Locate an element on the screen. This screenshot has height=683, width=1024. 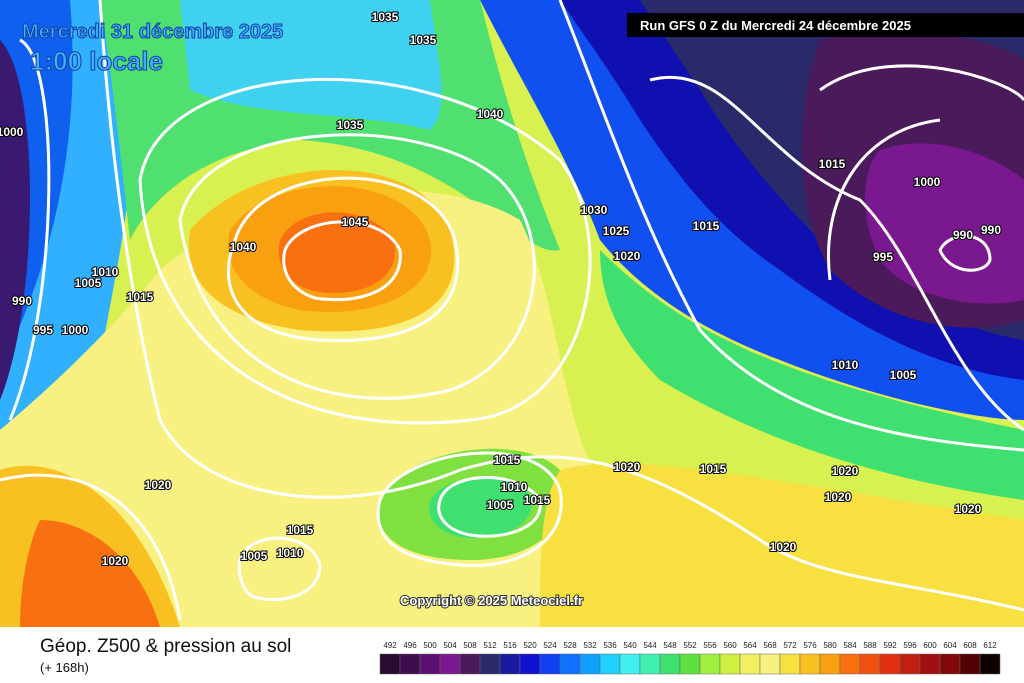
scale-label: 580 is located at coordinates (830, 645).